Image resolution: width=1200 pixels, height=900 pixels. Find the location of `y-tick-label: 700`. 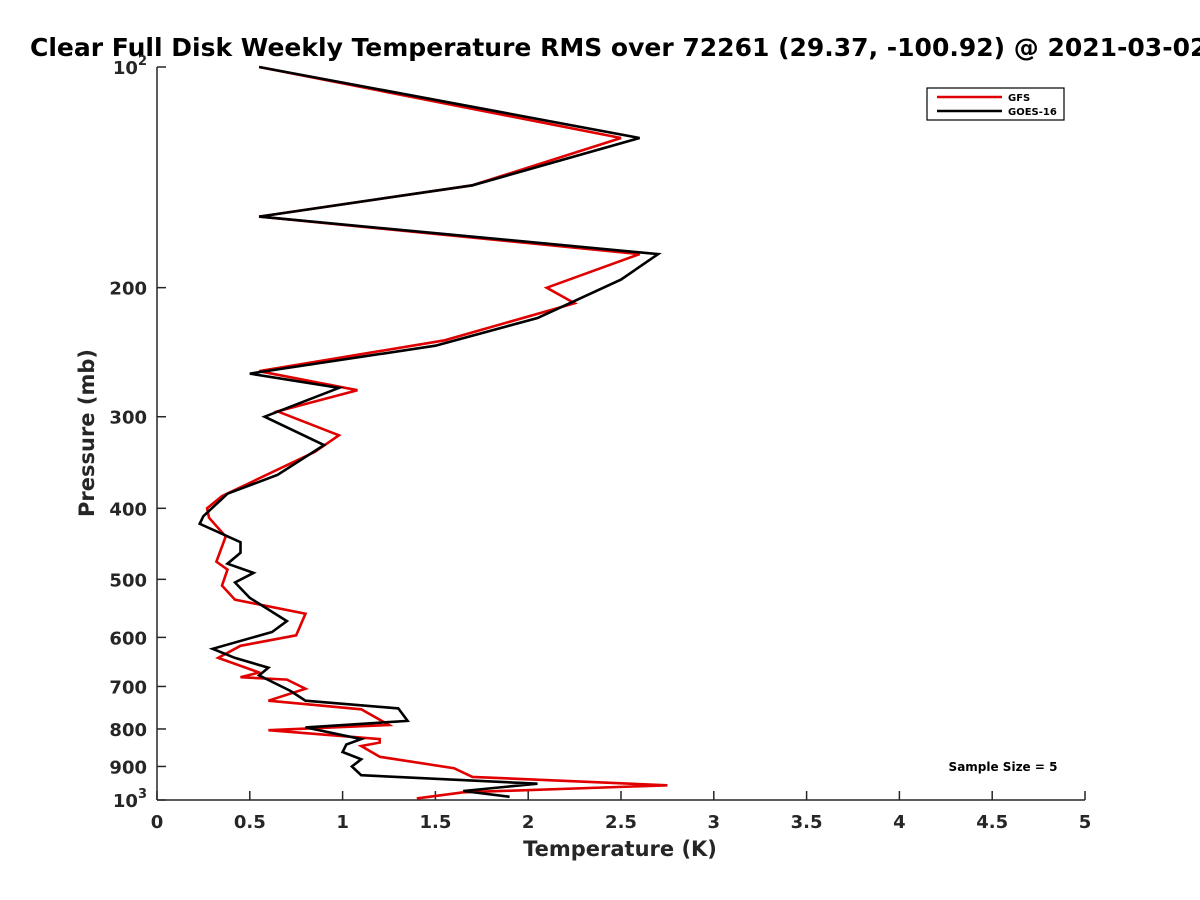

y-tick-label: 700 is located at coordinates (128, 687).